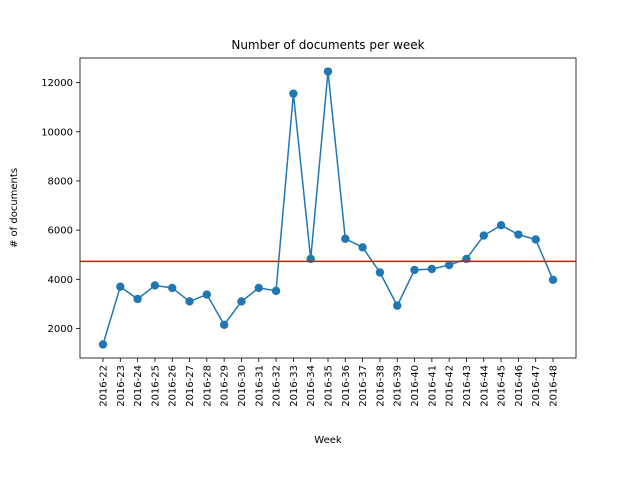  I want to click on x-tick-label: 2016-32, so click(277, 386).